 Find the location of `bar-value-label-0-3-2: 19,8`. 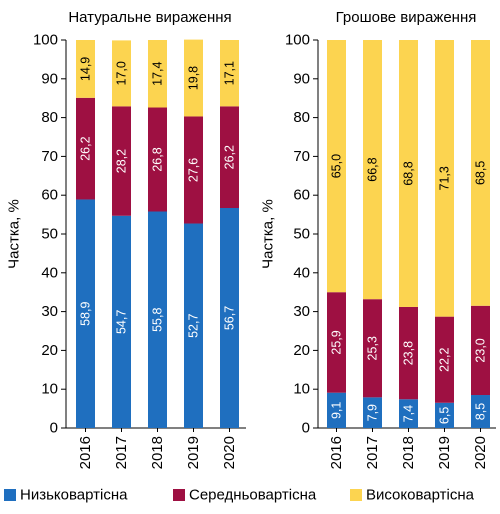

bar-value-label-0-3-2: 19,8 is located at coordinates (194, 78).